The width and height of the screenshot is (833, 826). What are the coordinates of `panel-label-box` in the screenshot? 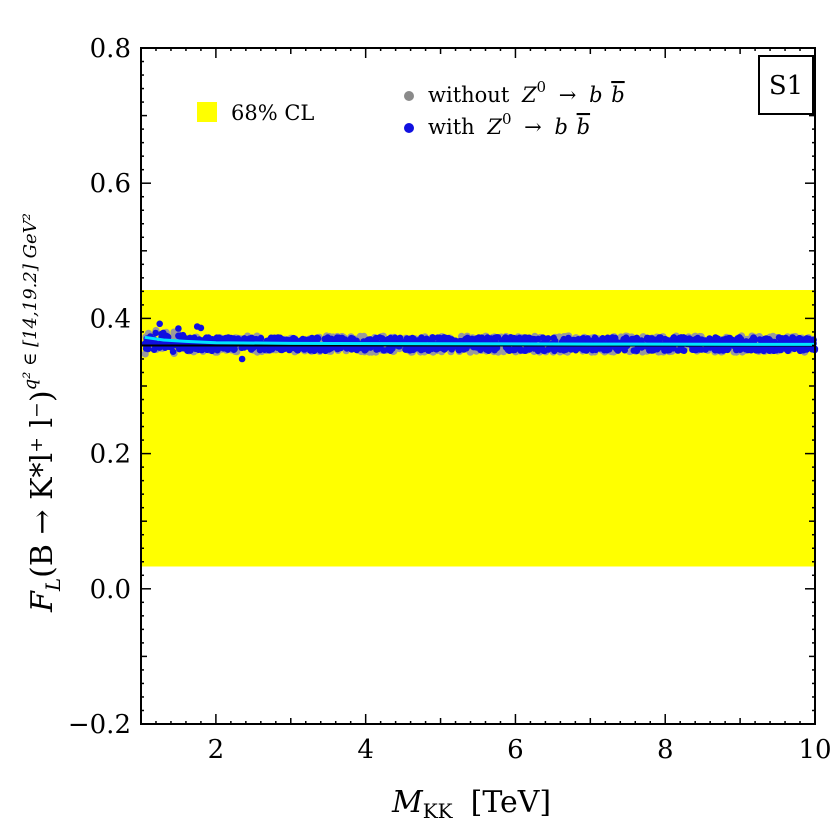 It's located at (786, 85).